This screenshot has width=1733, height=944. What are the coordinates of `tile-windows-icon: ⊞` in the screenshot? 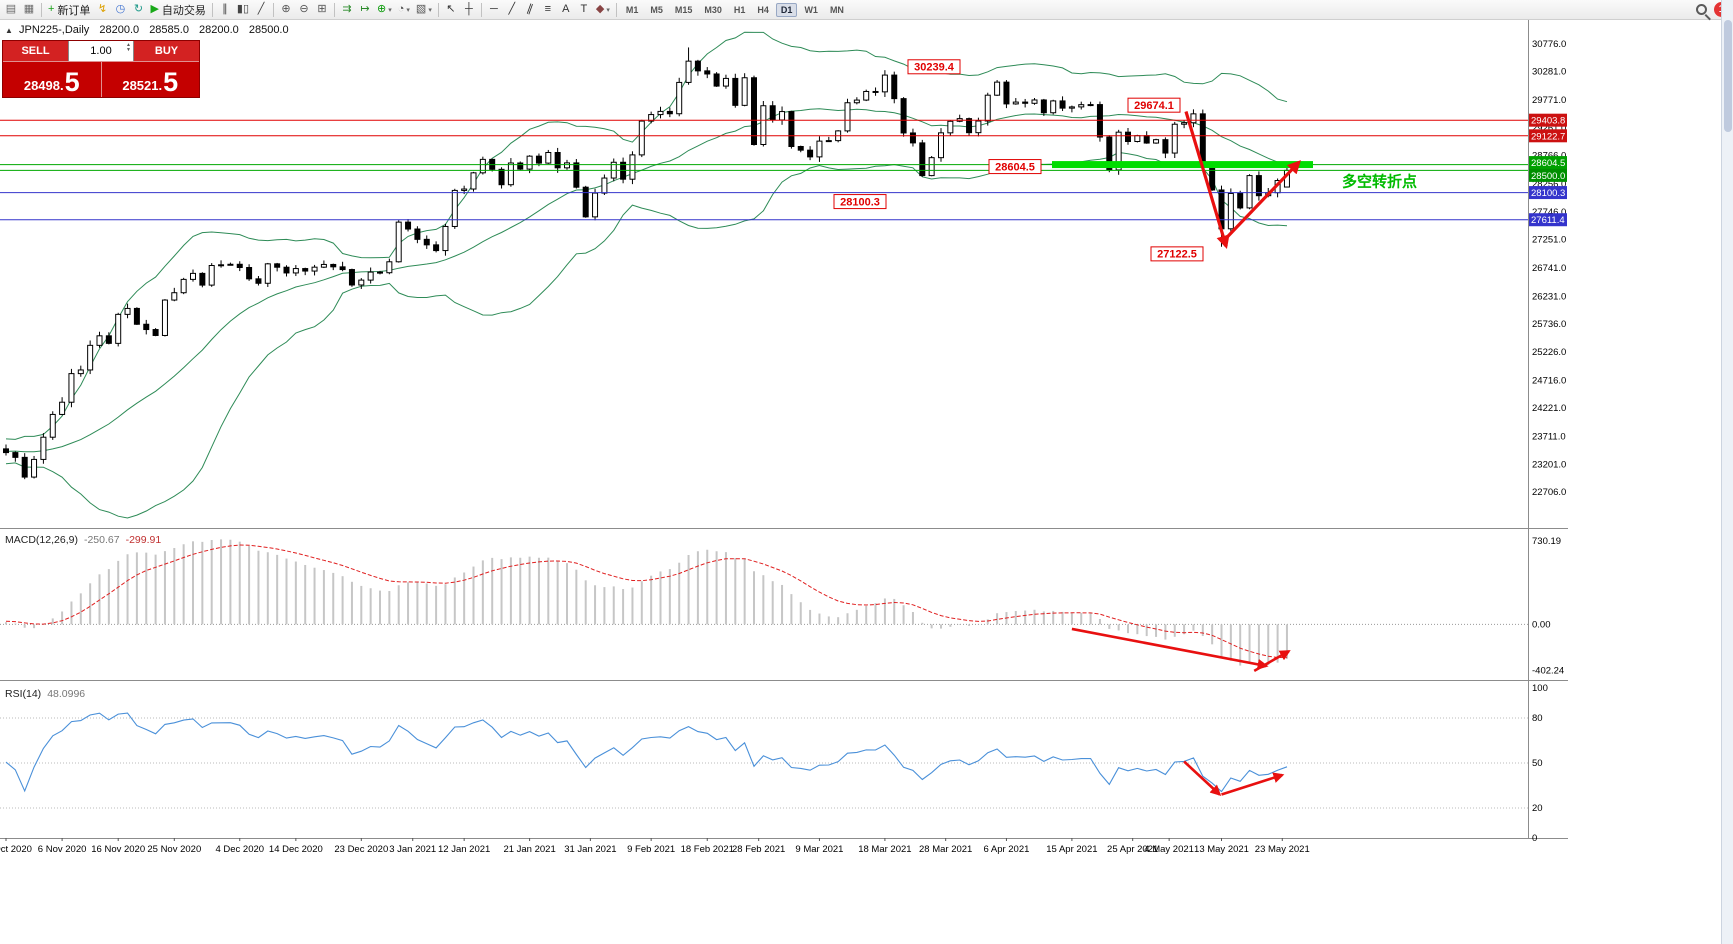 It's located at (322, 9).